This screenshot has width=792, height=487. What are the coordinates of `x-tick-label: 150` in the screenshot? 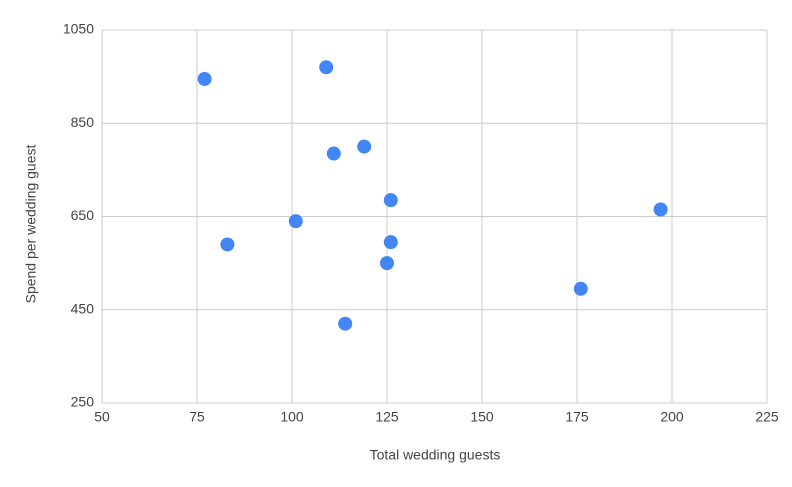 It's located at (482, 417).